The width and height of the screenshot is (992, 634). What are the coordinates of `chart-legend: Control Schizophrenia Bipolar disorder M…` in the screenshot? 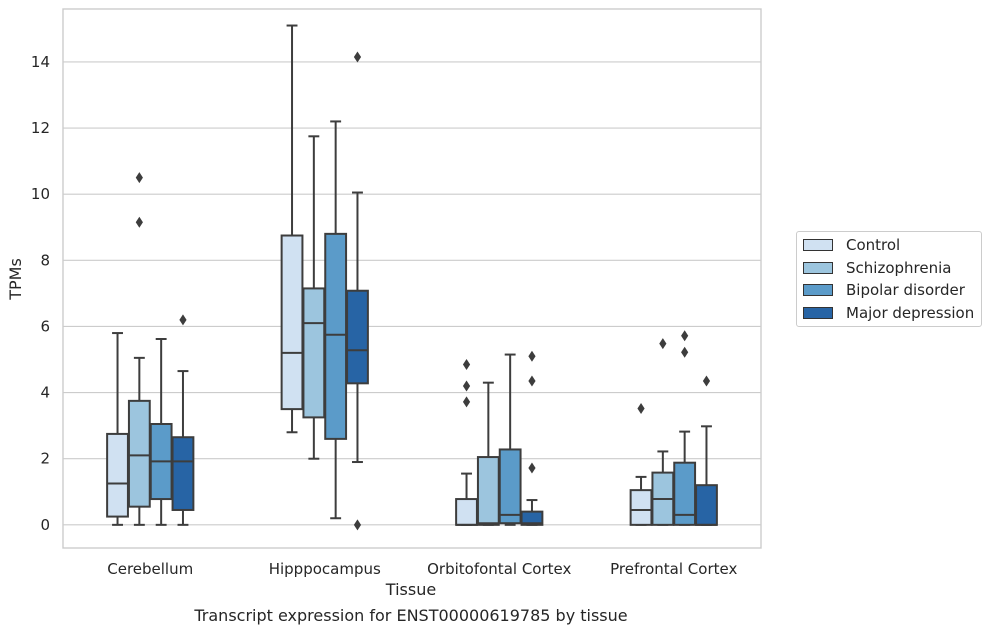 It's located at (889, 279).